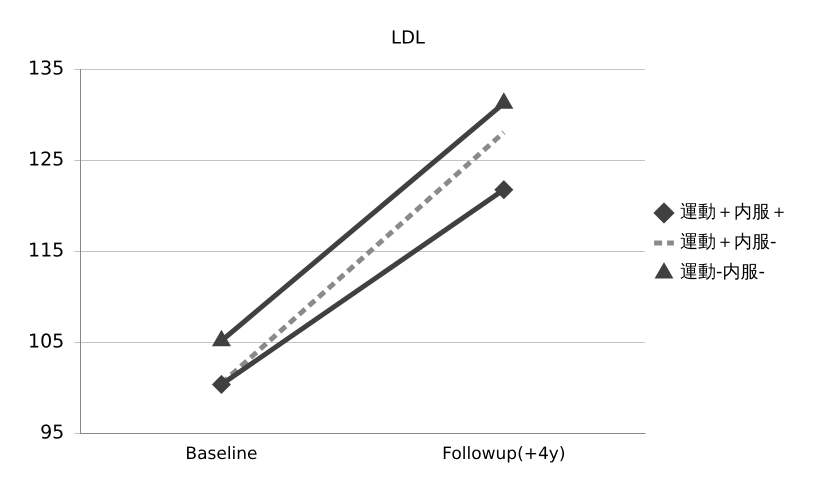 This screenshot has height=491, width=818. What do you see at coordinates (46, 341) in the screenshot?
I see `y-tick-label: 105` at bounding box center [46, 341].